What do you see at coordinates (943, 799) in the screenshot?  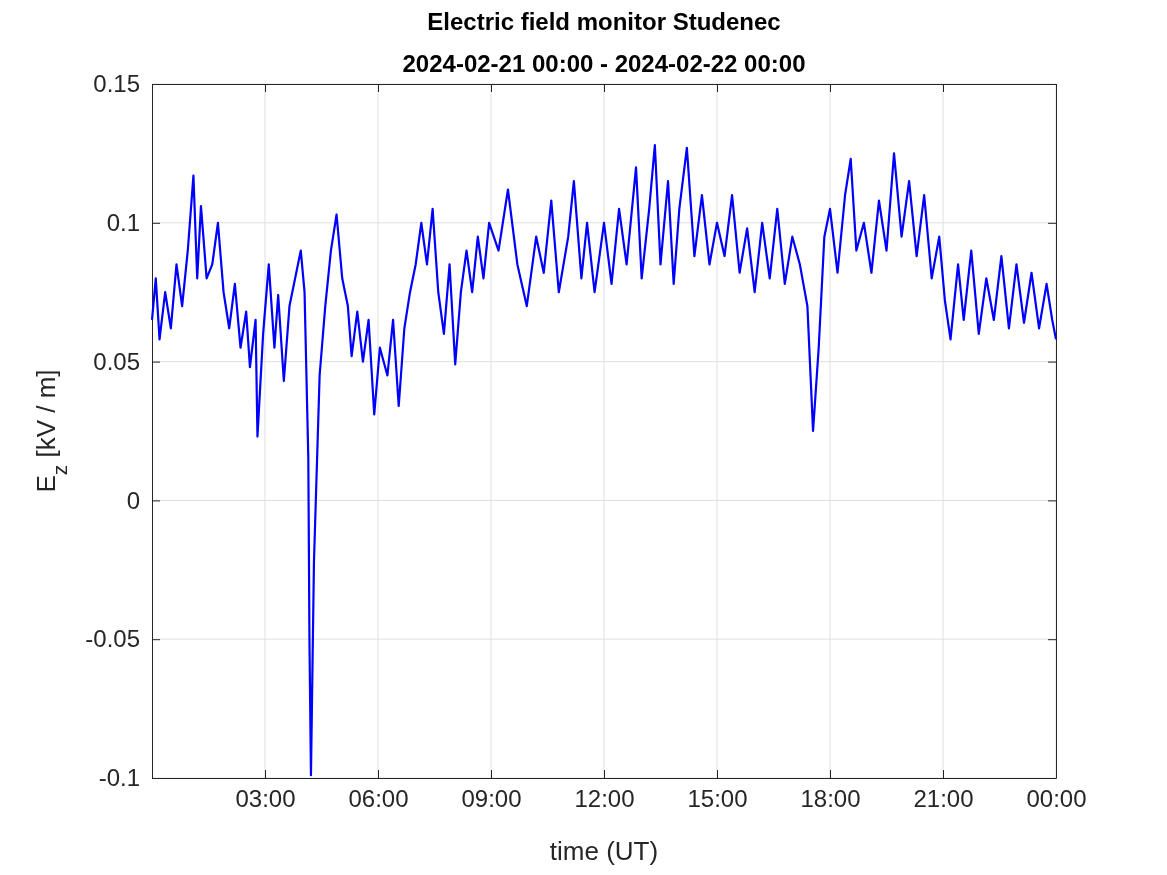 I see `x-tick-label: 21:00` at bounding box center [943, 799].